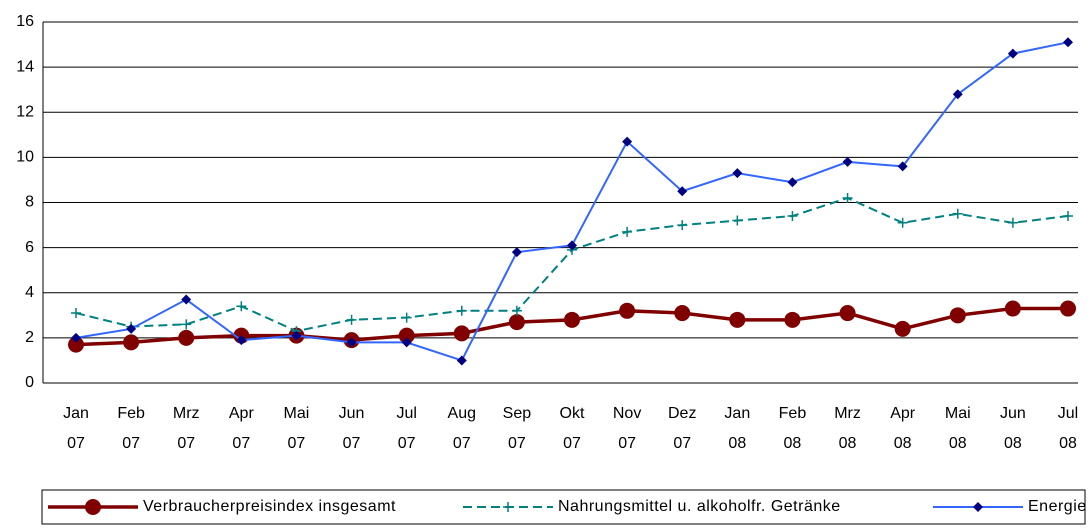 The width and height of the screenshot is (1089, 532). Describe the element at coordinates (242, 428) in the screenshot. I see `x-tick-label: Apr 07` at that location.